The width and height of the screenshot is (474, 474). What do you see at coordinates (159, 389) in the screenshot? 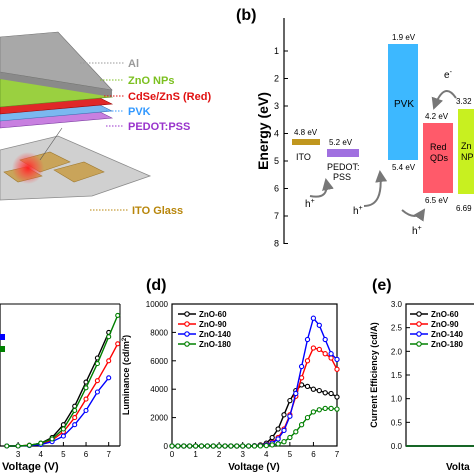
I see `panel-d-ytick-label: 4000` at bounding box center [159, 389].